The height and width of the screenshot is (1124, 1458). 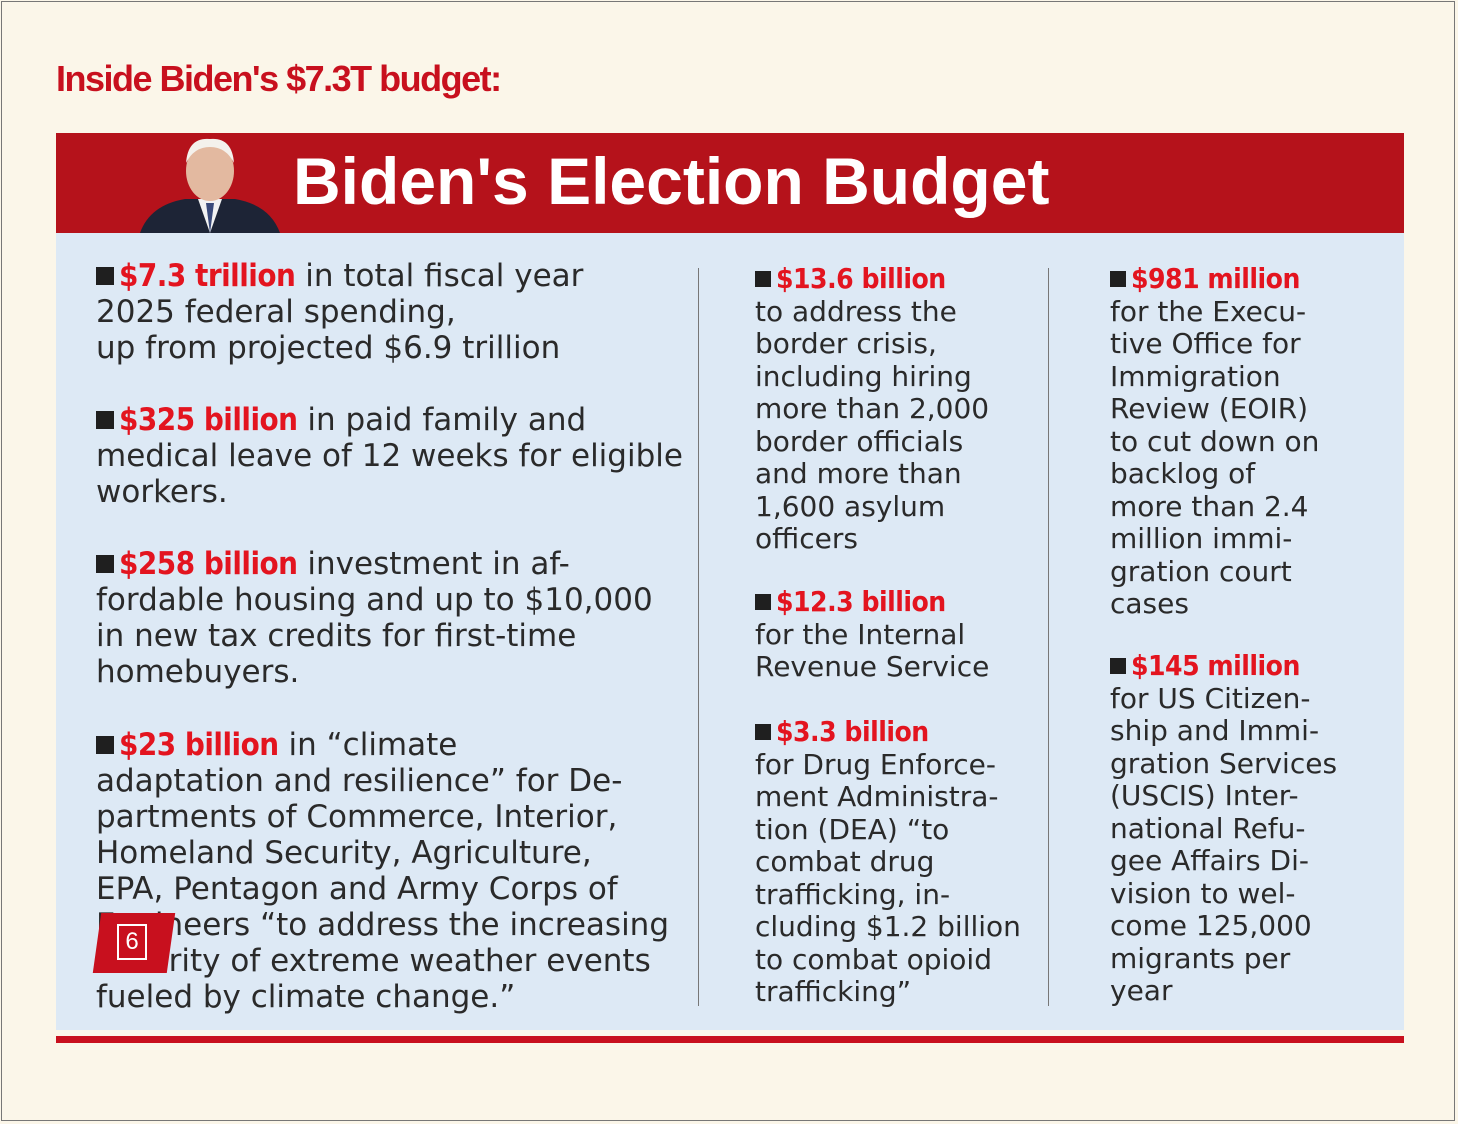 I want to click on item-line: in total fiscal year, so click(x=444, y=276).